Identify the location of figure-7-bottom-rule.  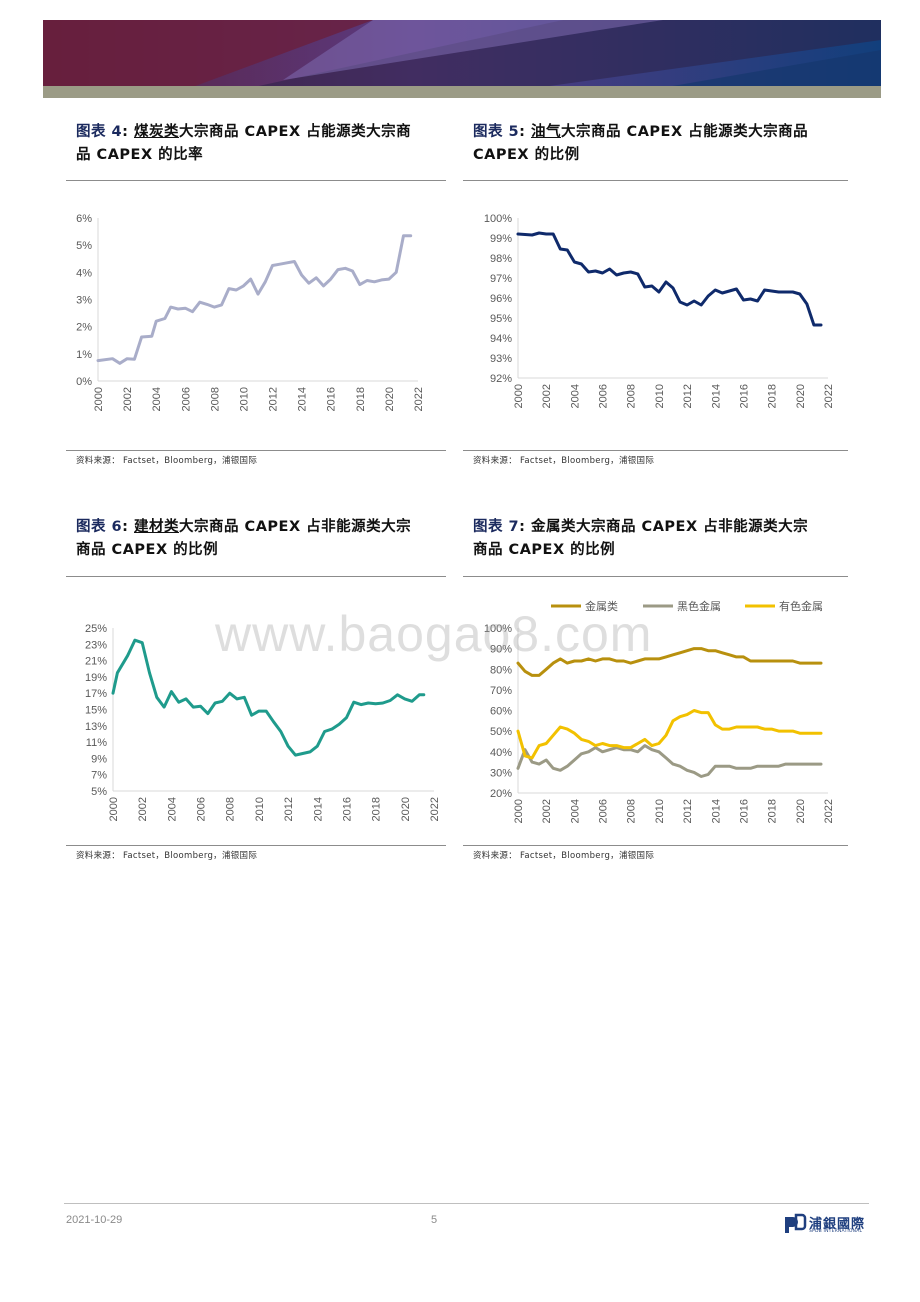
(655, 845).